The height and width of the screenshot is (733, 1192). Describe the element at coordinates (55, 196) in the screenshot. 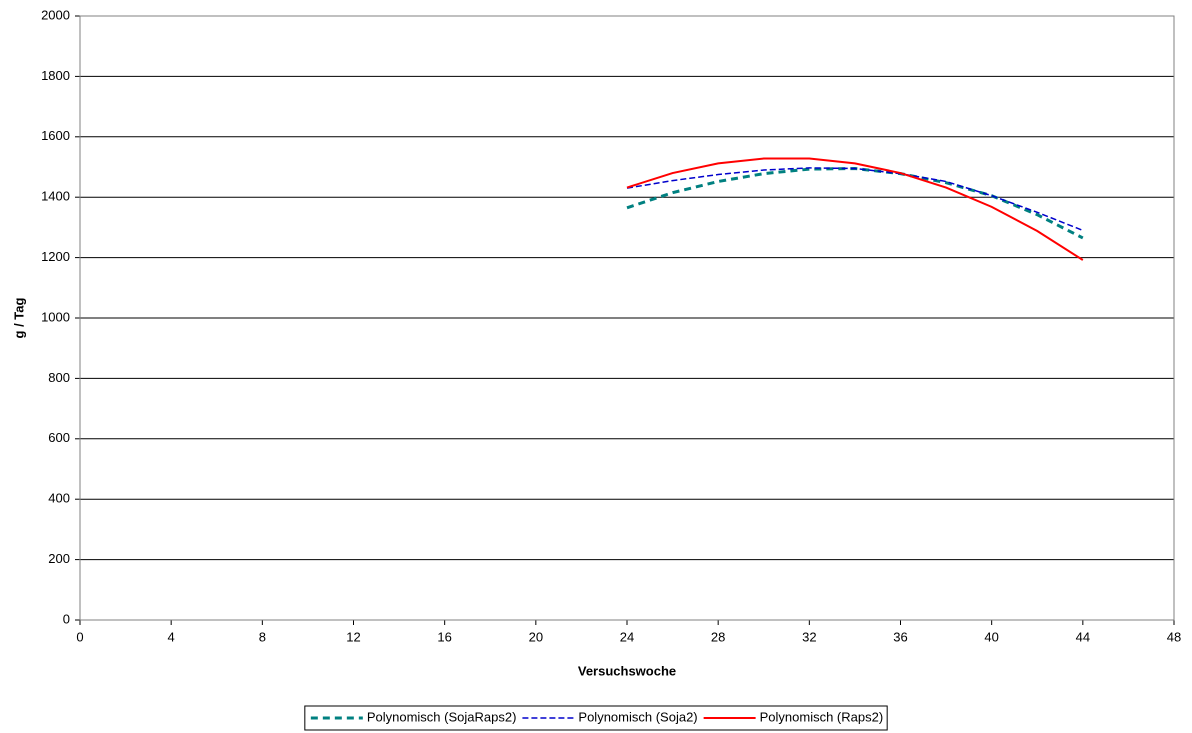

I see `y-tick-label: 1400` at that location.